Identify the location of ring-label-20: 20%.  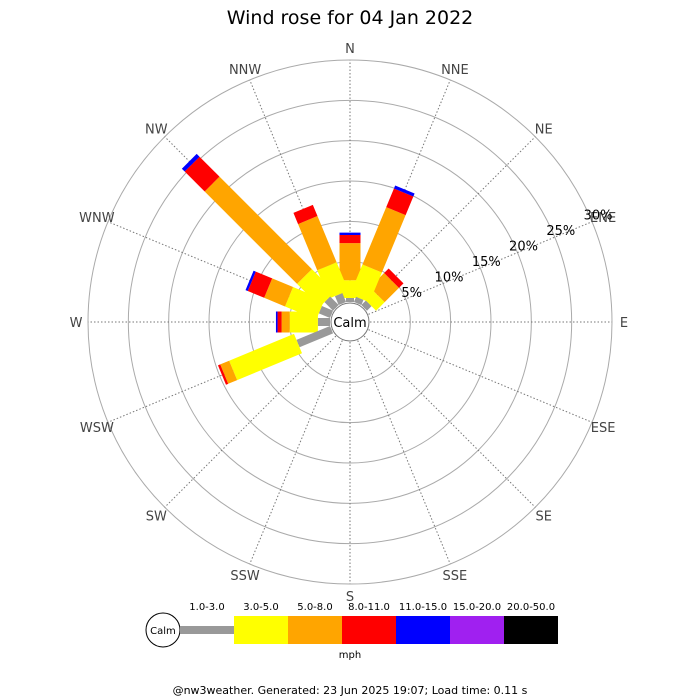
(523, 247).